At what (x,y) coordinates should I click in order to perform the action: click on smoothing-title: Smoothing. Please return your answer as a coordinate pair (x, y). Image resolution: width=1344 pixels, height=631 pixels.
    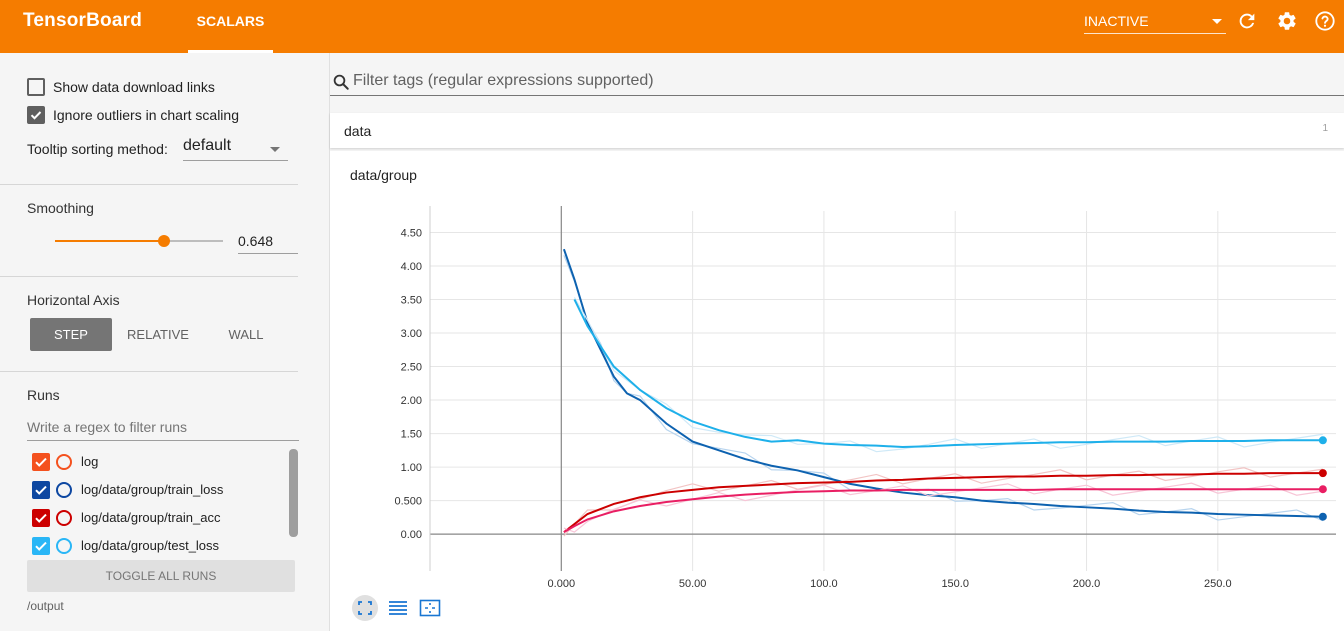
    Looking at the image, I should click on (60, 208).